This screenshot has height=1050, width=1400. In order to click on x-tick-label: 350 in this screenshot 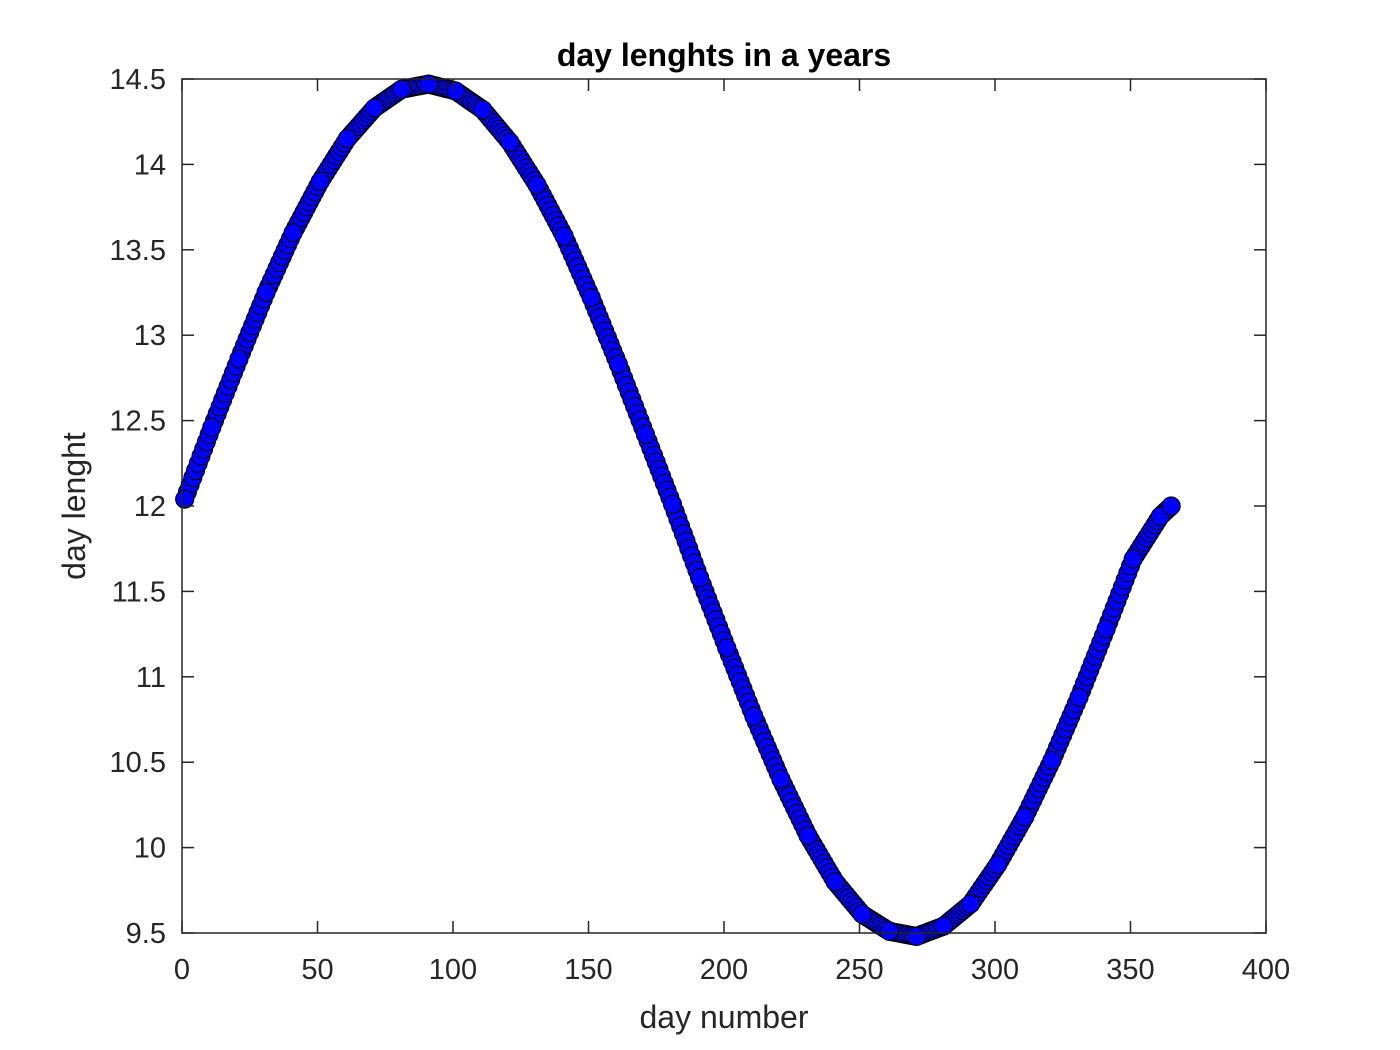, I will do `click(1130, 970)`.